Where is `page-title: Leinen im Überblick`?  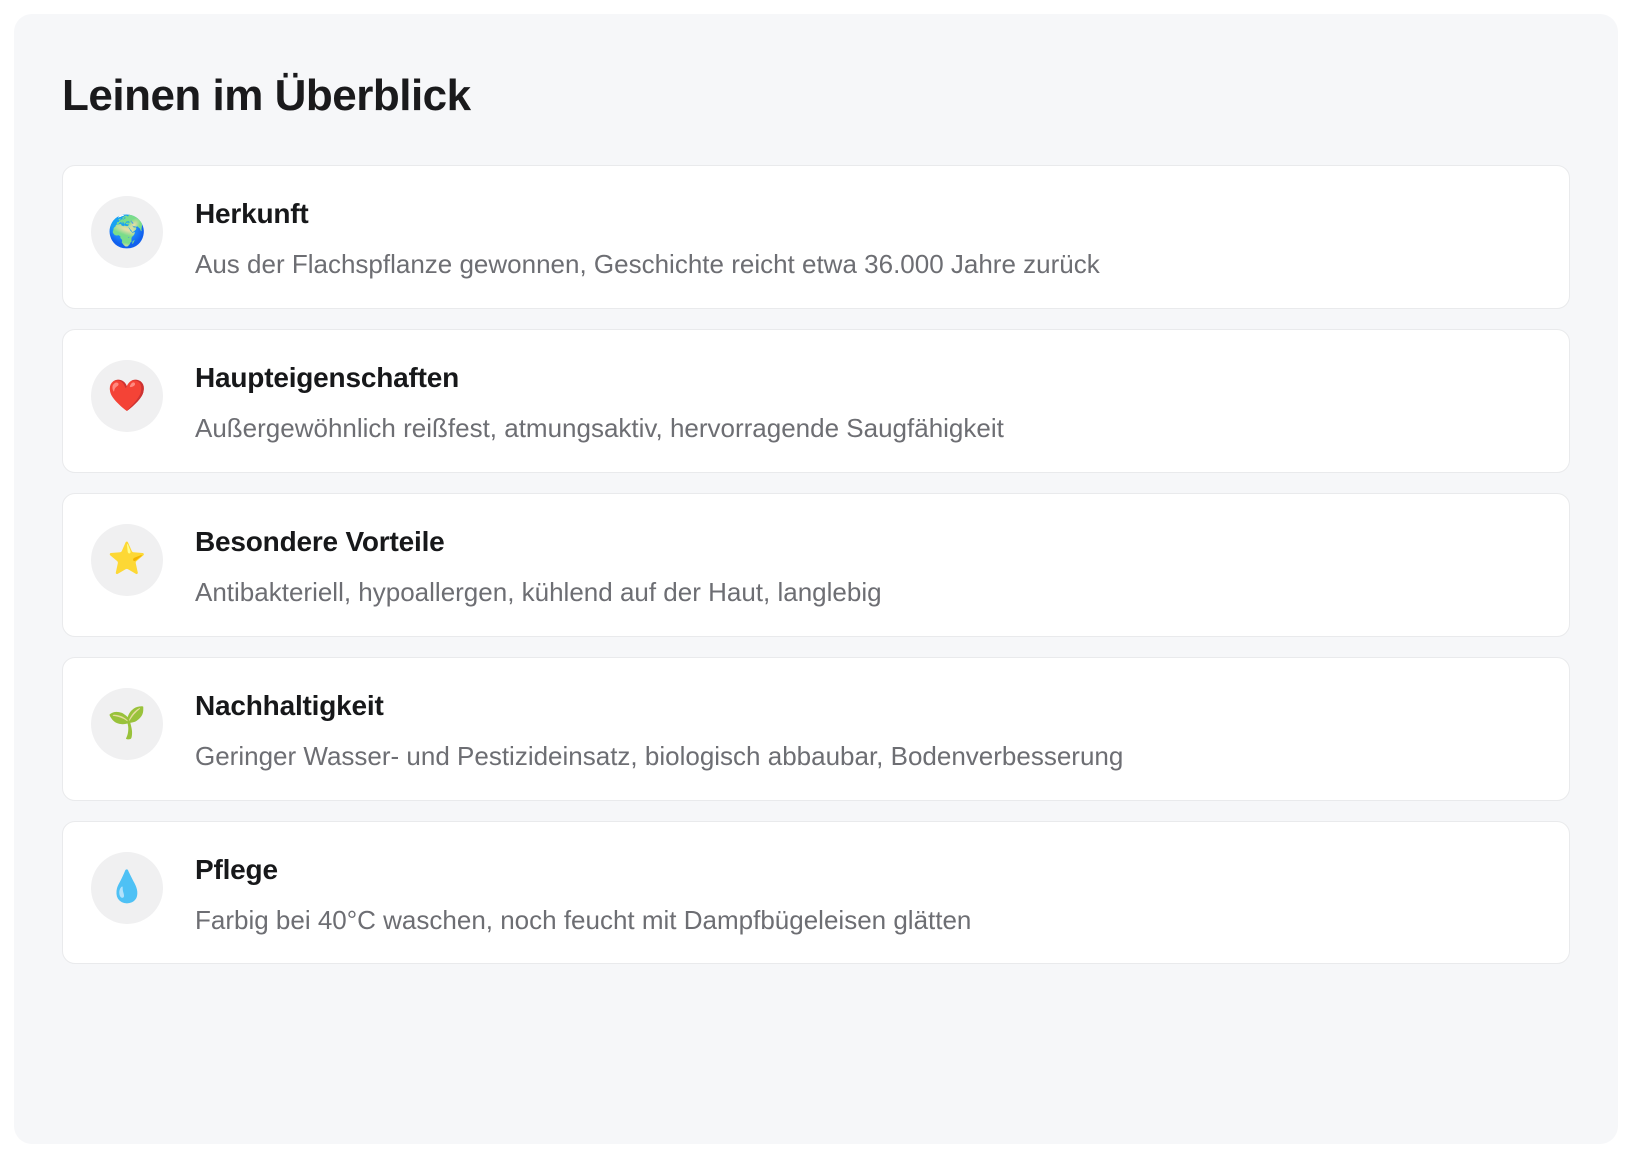 page-title: Leinen im Überblick is located at coordinates (266, 95).